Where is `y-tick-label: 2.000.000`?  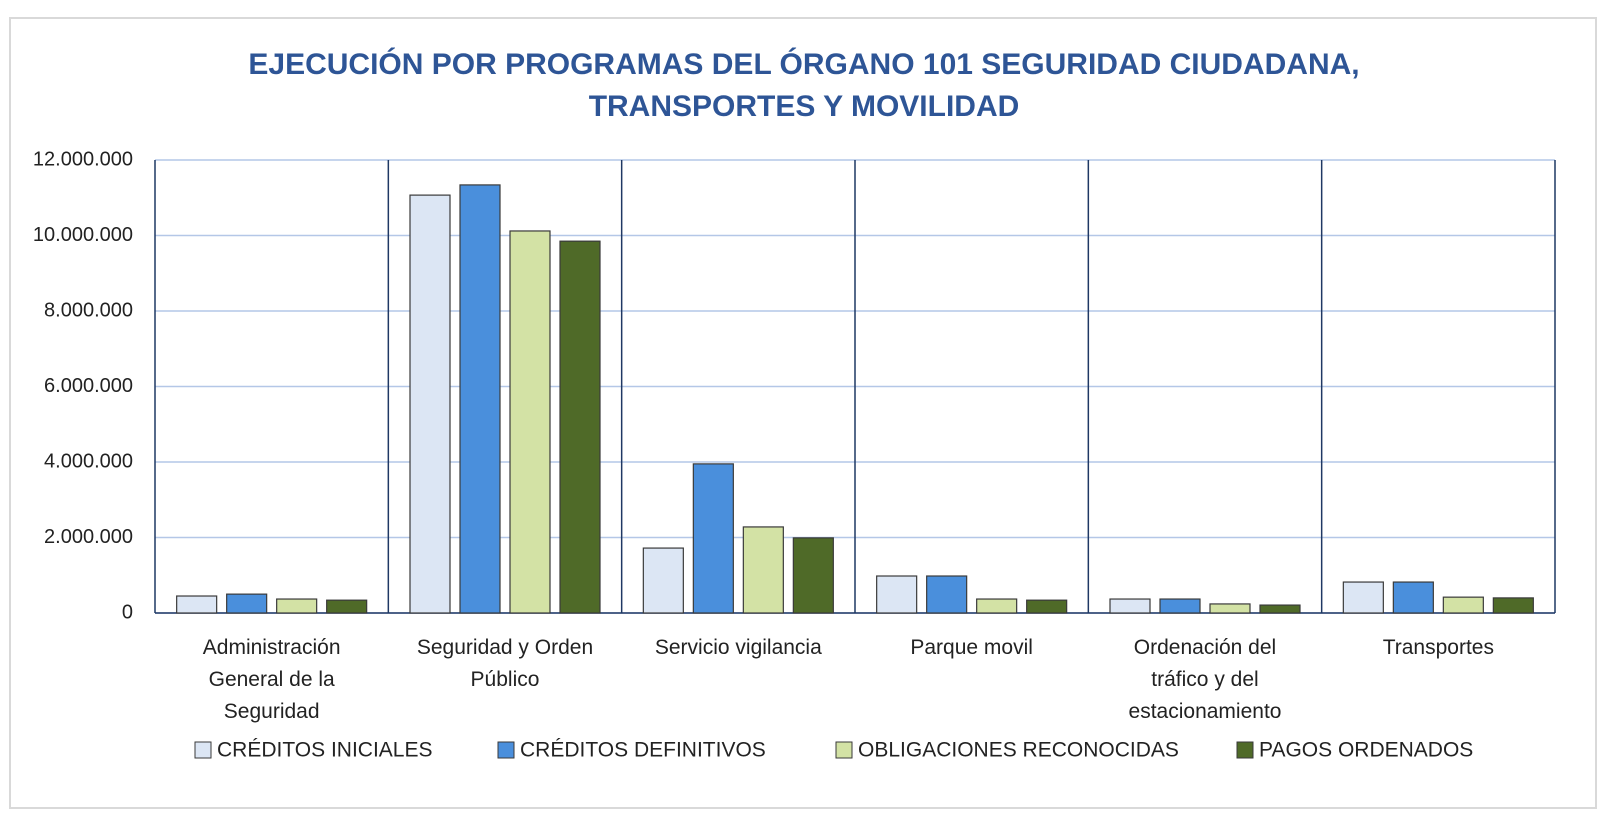
y-tick-label: 2.000.000 is located at coordinates (88, 537).